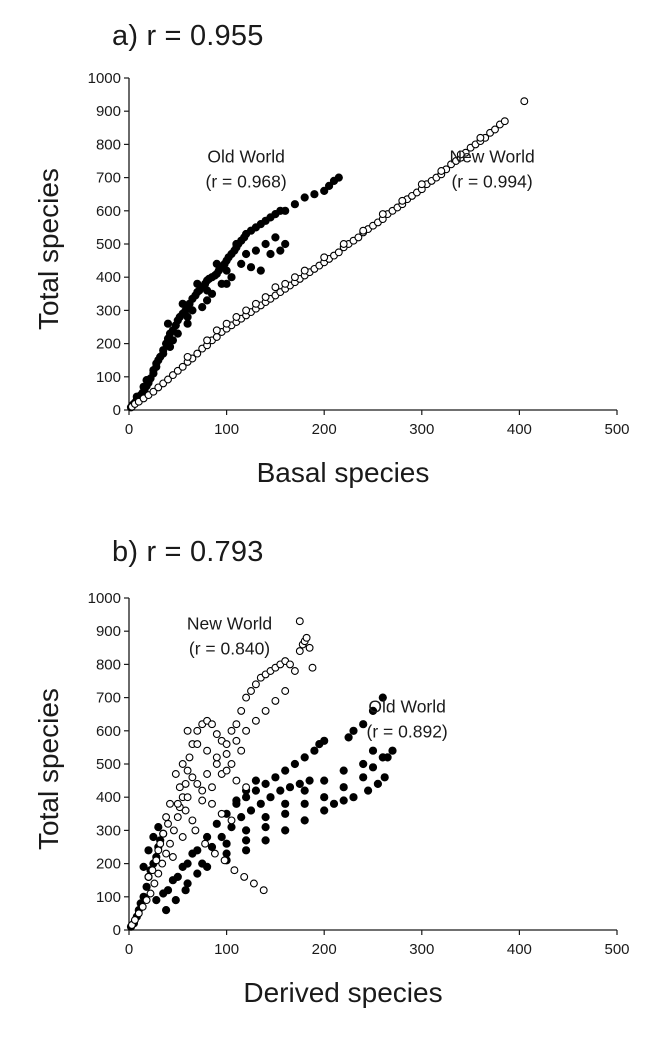 This screenshot has height=1040, width=652. Describe the element at coordinates (519, 949) in the screenshot. I see `x-tick-label: 400` at that location.